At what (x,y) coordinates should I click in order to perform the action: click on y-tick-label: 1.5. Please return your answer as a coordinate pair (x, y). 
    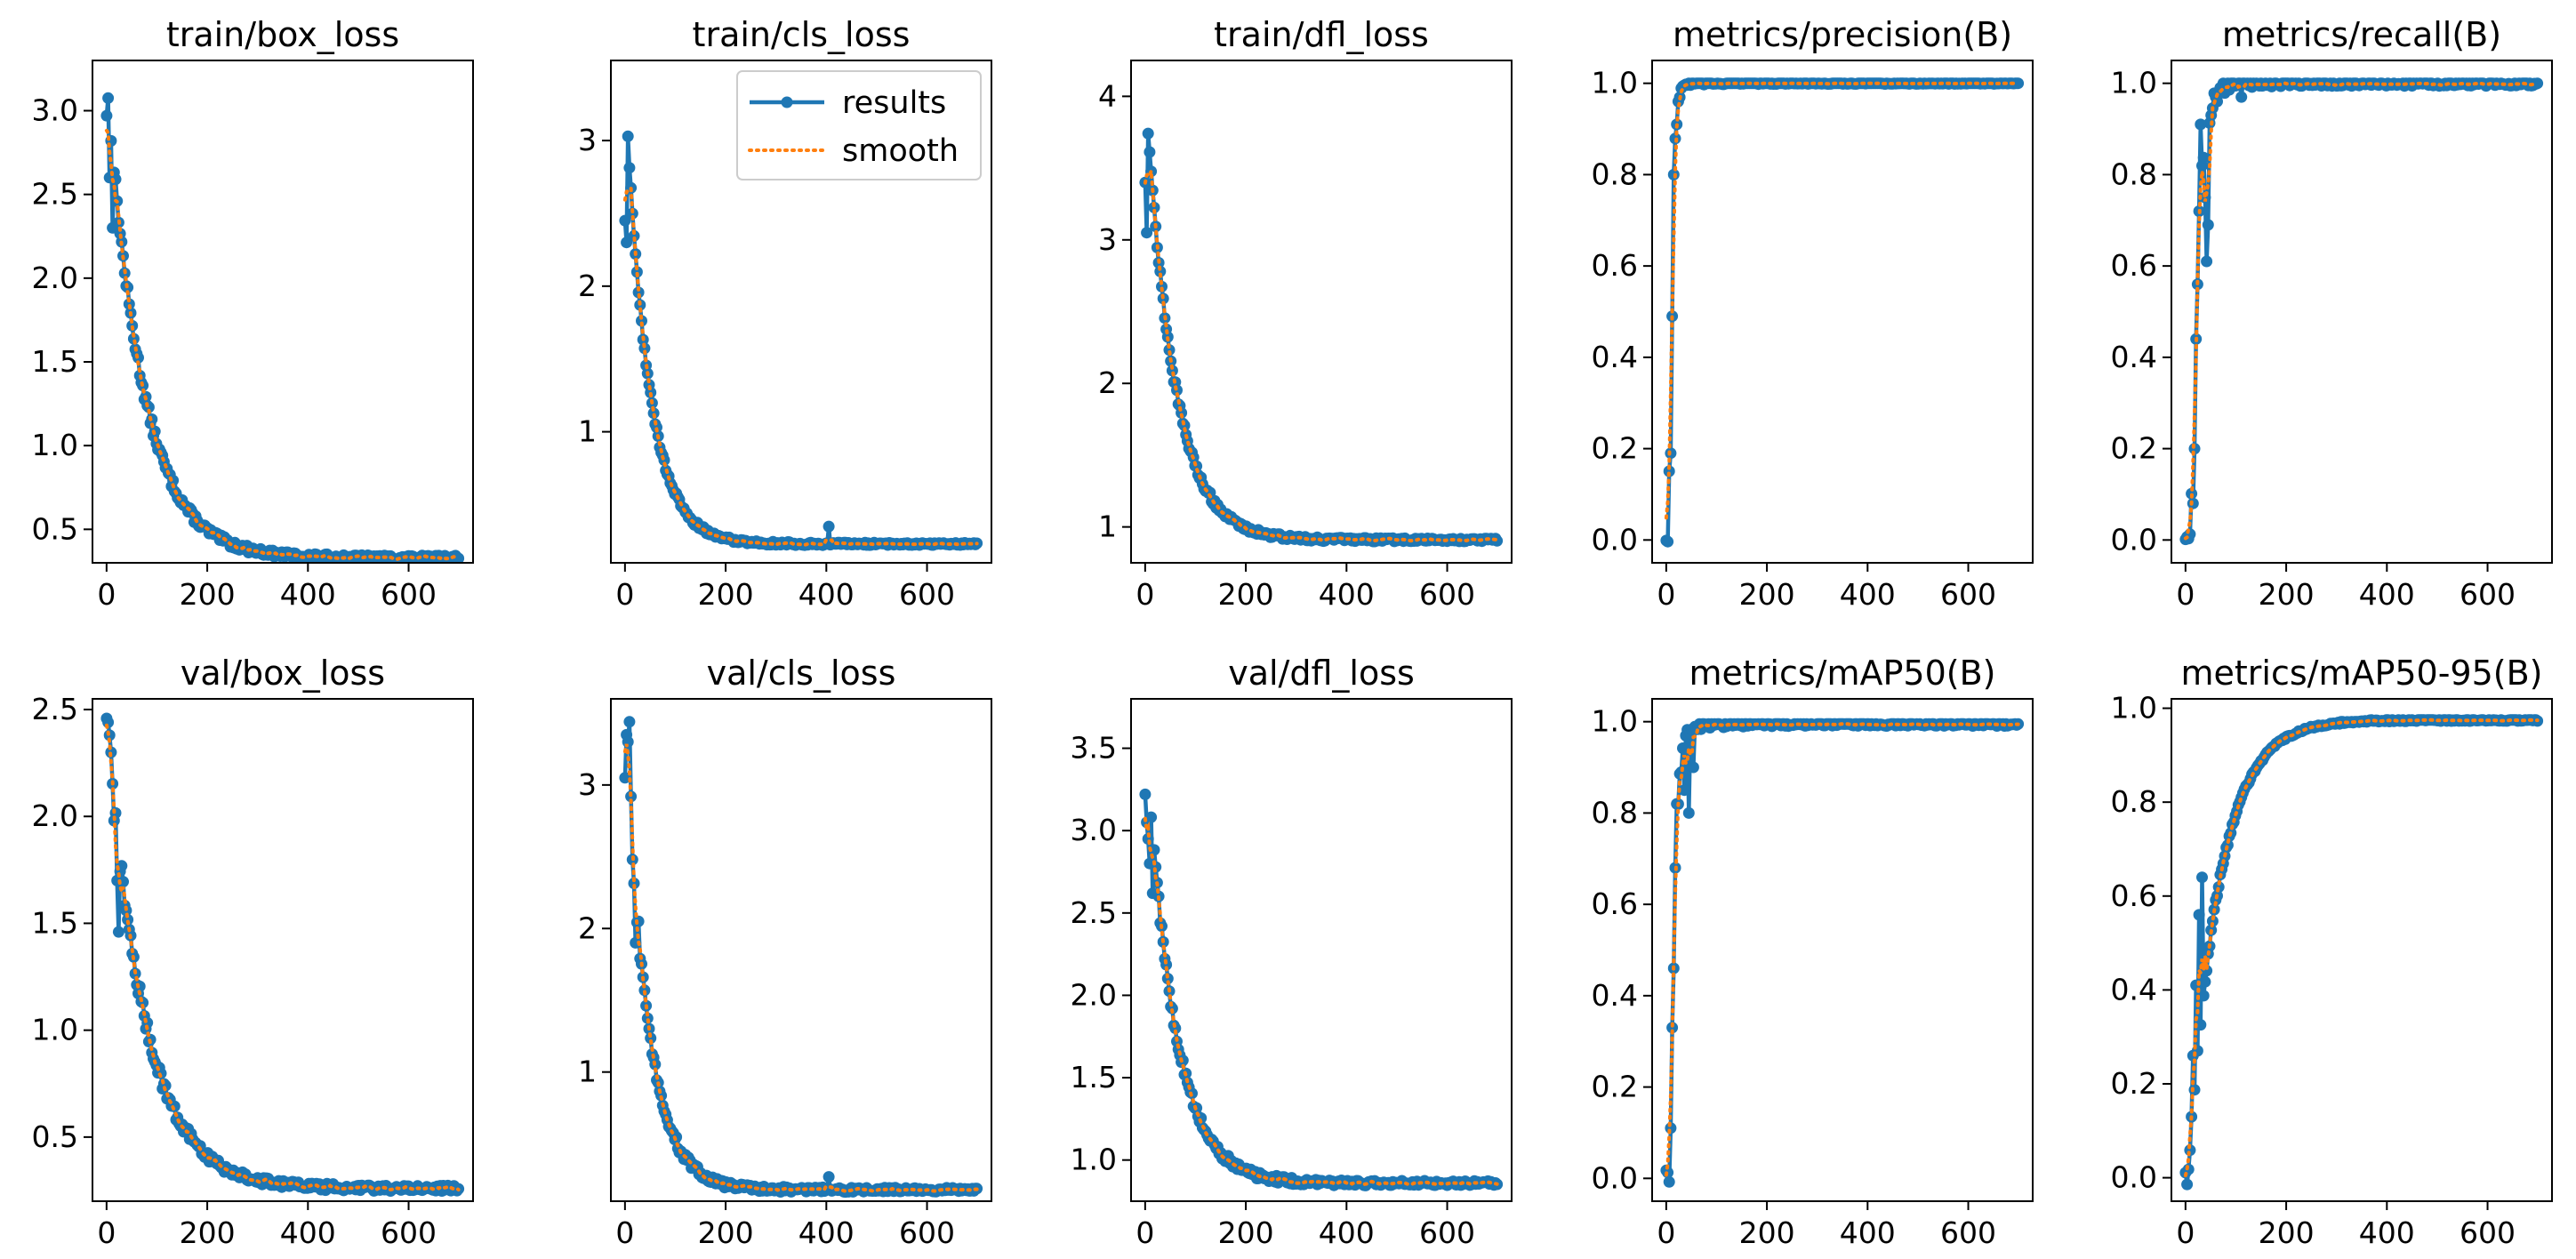
    Looking at the image, I should click on (55, 362).